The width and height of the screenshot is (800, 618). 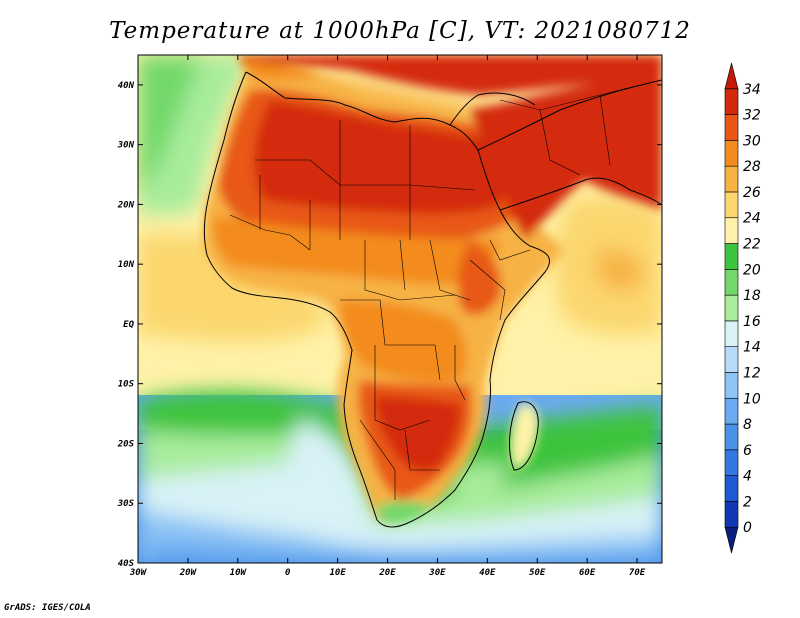 I want to click on colorbar-label: 18, so click(x=752, y=296).